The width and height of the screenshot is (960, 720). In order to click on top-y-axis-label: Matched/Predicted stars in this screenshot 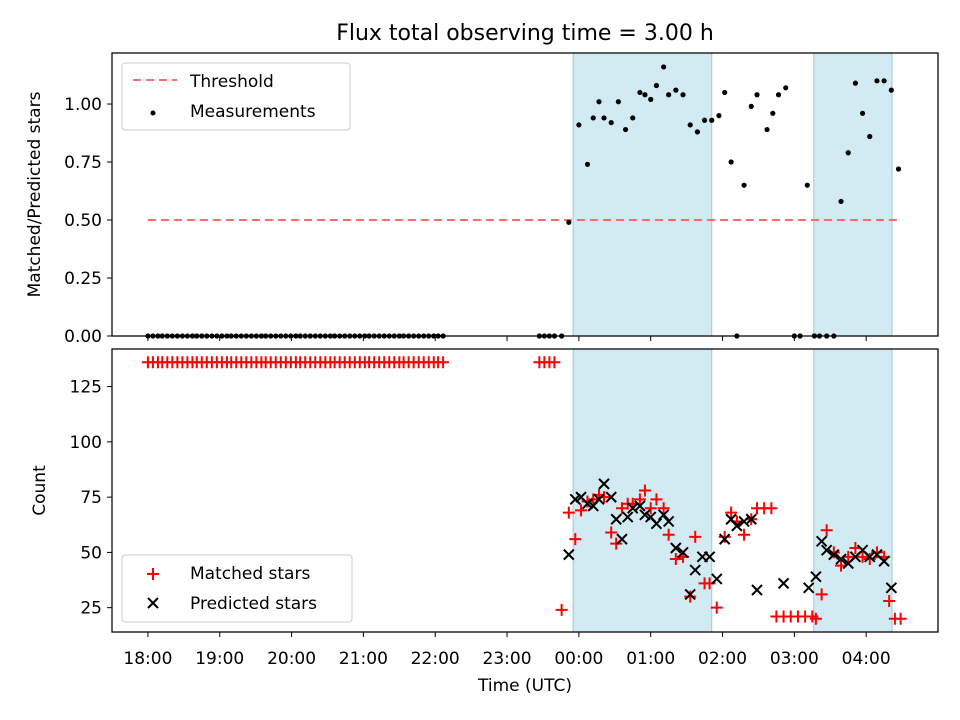, I will do `click(35, 194)`.